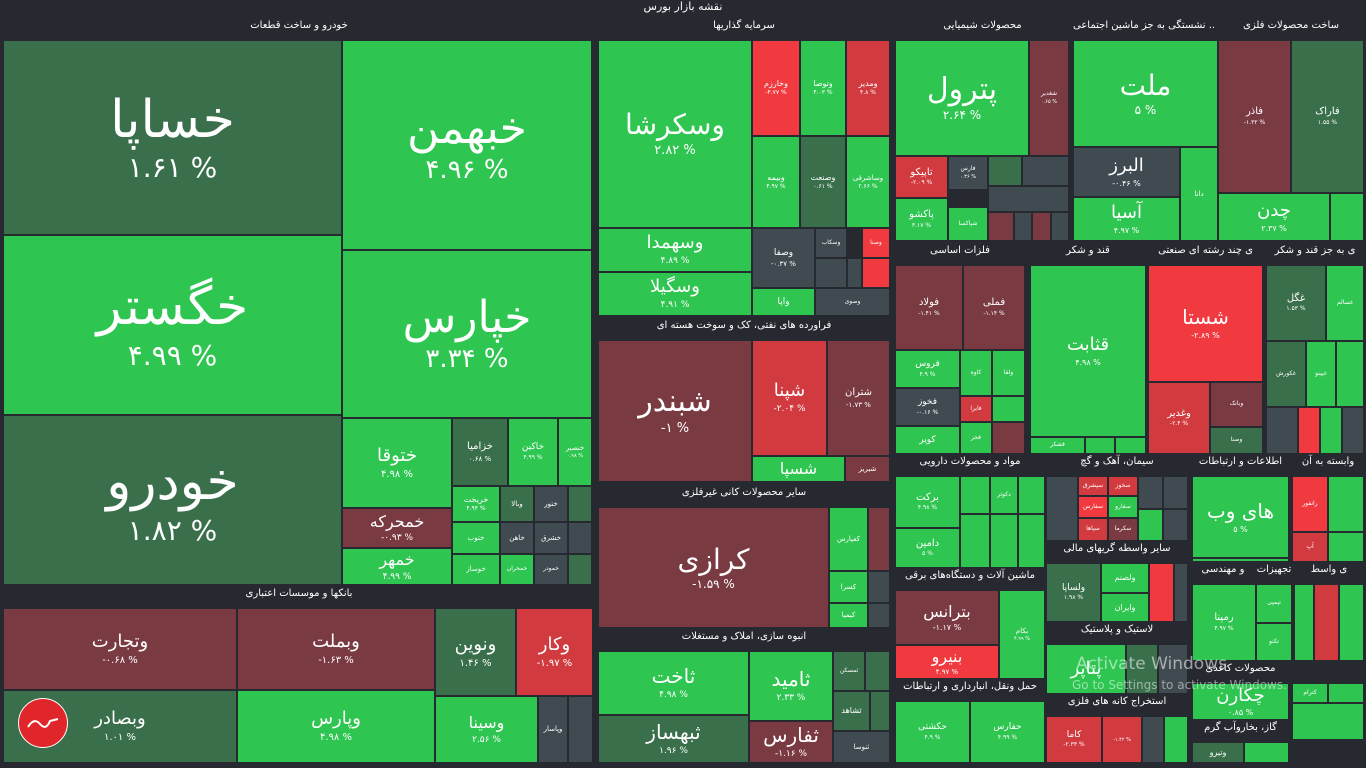  Describe the element at coordinates (486, 729) in the screenshot. I see `stock-tile: وسینا ۲.۵۶ %` at that location.